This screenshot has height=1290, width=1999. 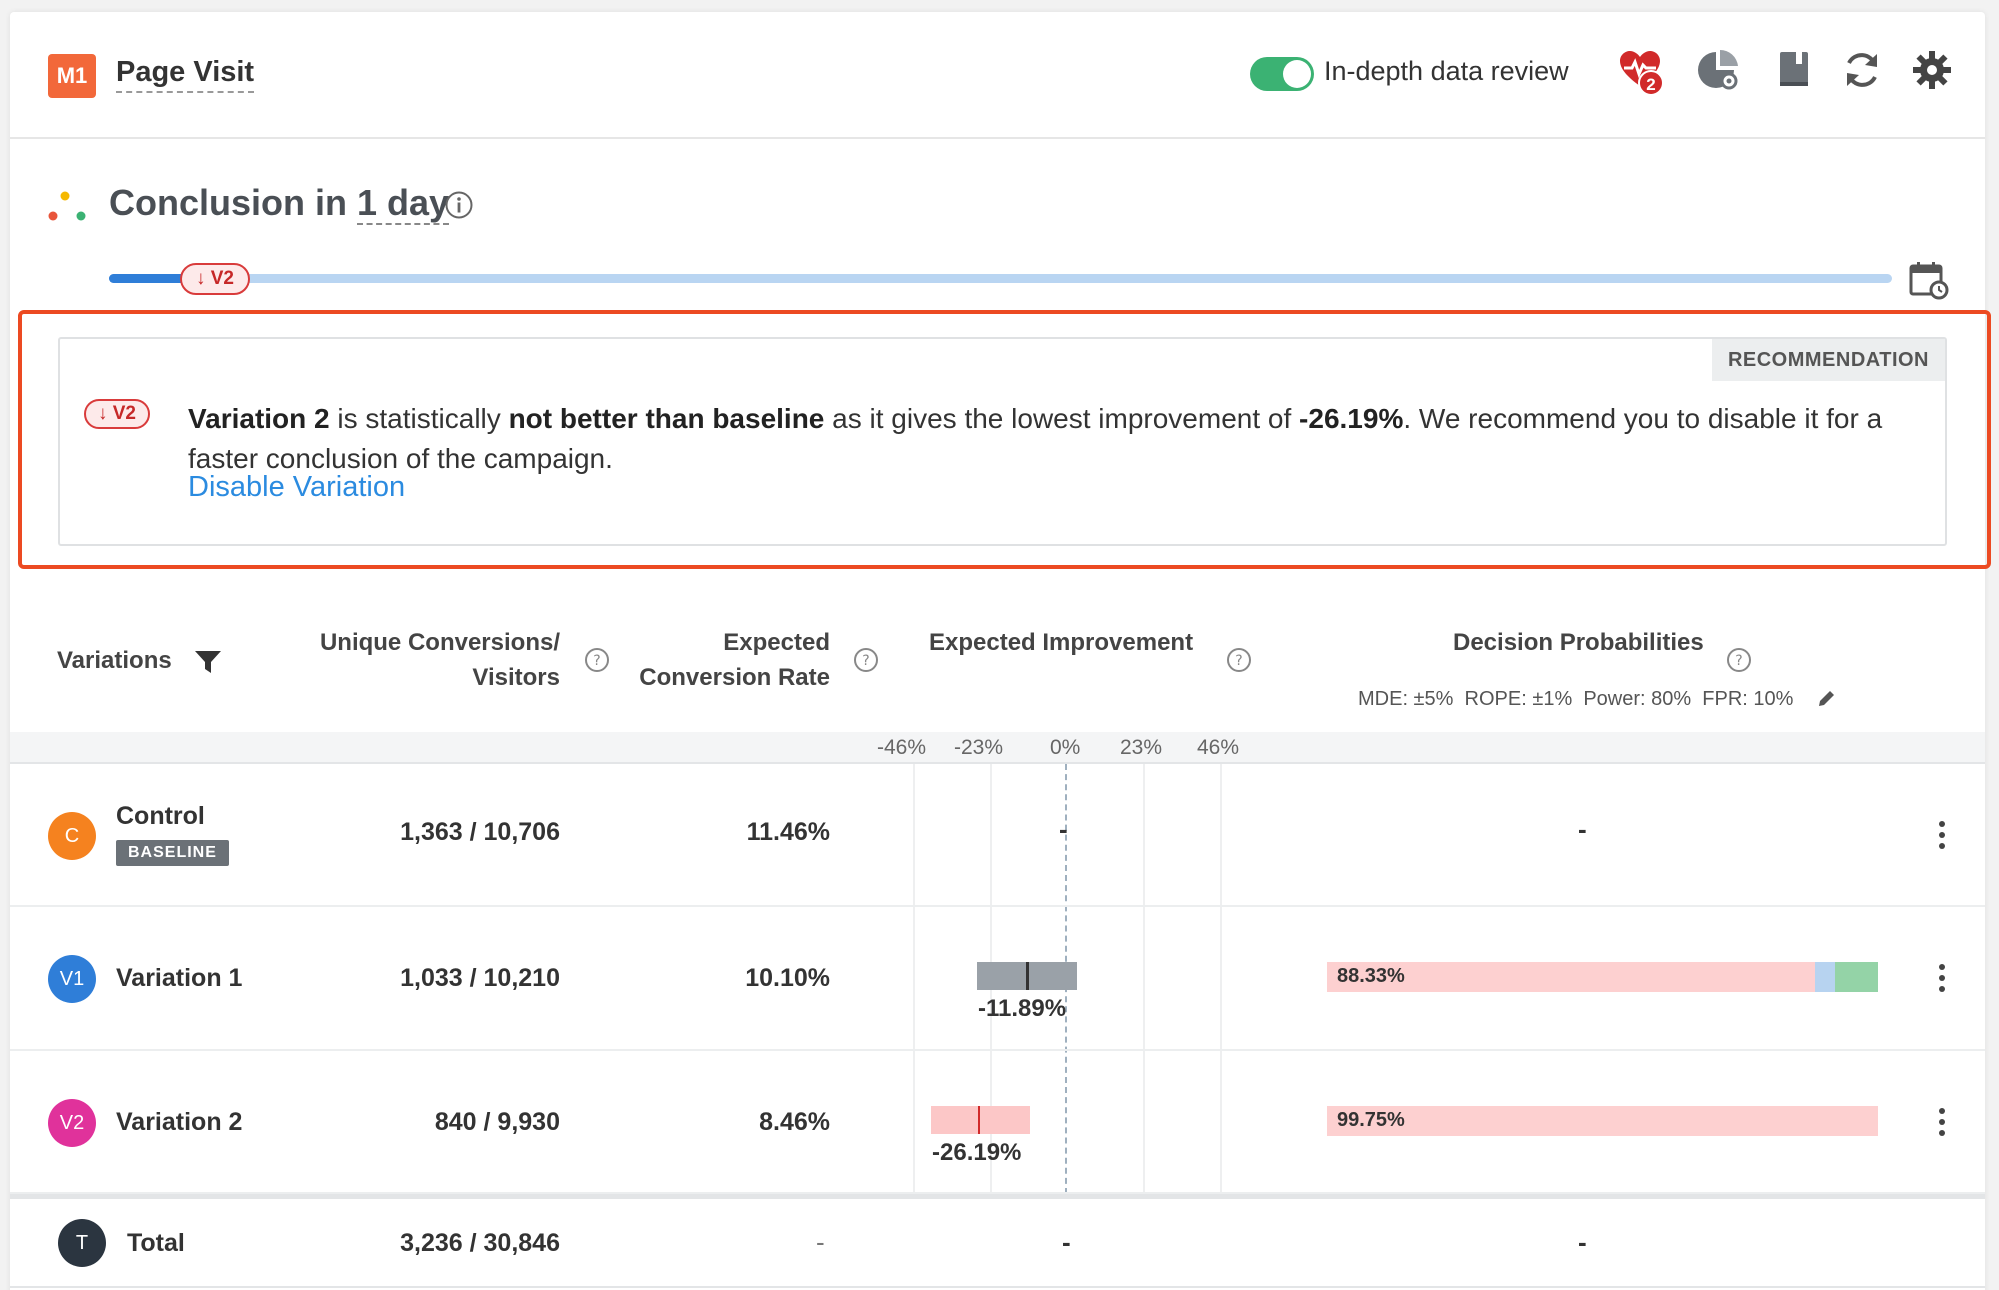 I want to click on pencil-icon, so click(x=1826, y=699).